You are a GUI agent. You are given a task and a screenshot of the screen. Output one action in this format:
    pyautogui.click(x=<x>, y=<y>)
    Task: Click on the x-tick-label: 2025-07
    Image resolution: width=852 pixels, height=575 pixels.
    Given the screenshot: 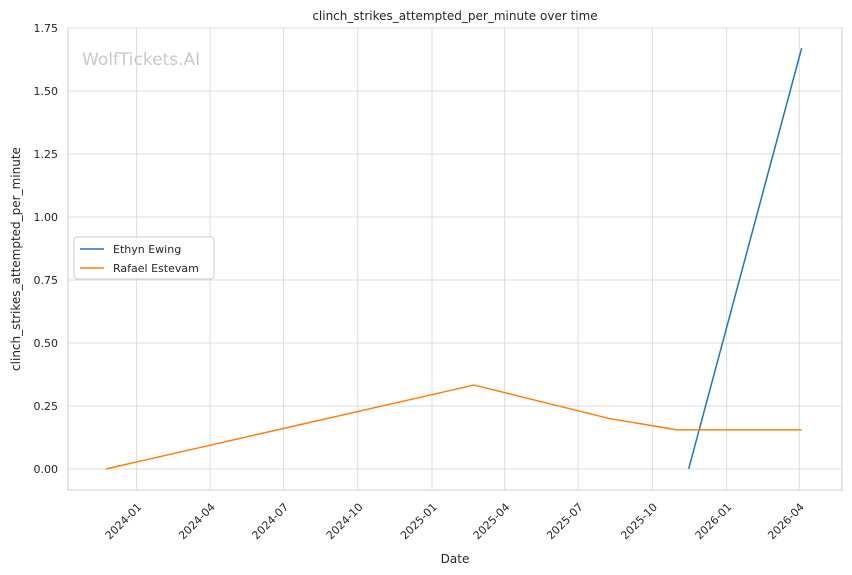 What is the action you would take?
    pyautogui.click(x=565, y=522)
    